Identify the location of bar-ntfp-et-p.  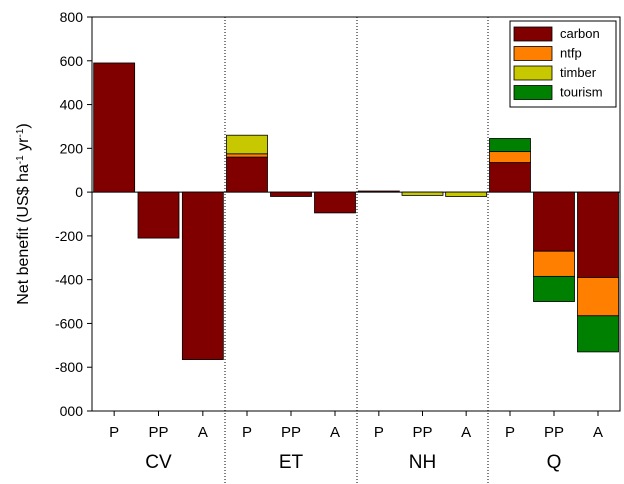
(247, 155).